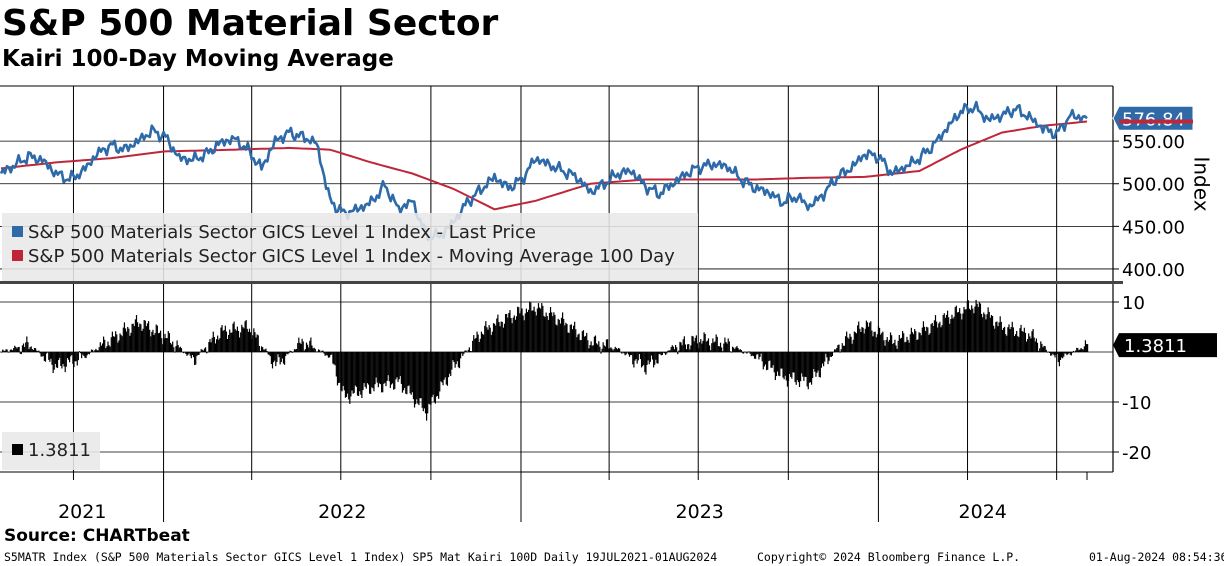 The width and height of the screenshot is (1224, 566). What do you see at coordinates (250, 23) in the screenshot?
I see `chart-title: S&P 500 Material Sector` at bounding box center [250, 23].